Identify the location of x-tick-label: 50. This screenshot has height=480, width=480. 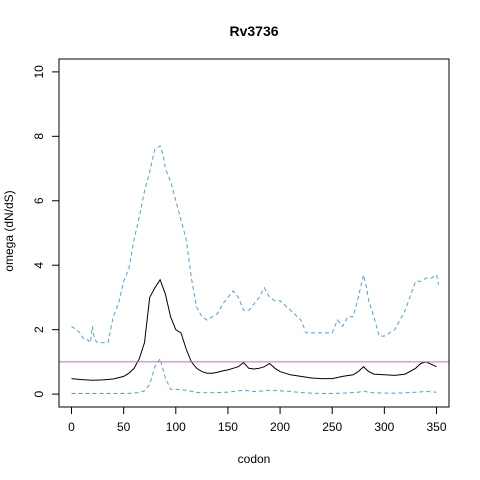
(124, 427).